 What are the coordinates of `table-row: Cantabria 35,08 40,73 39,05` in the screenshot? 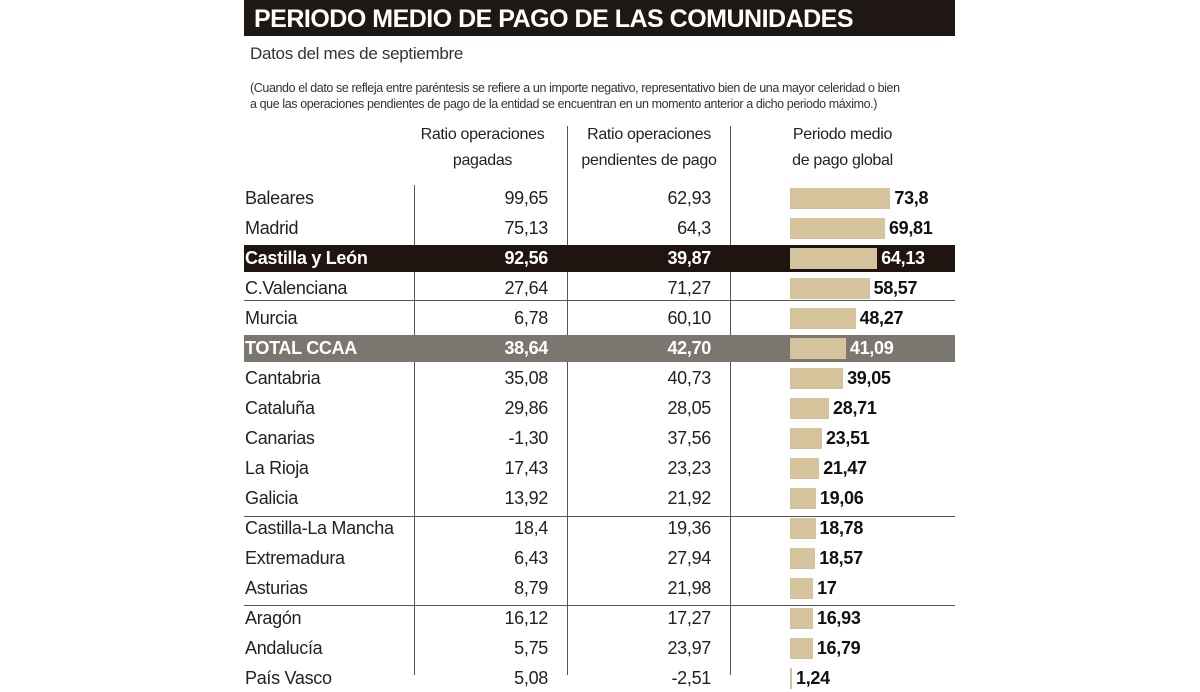 It's located at (599, 378).